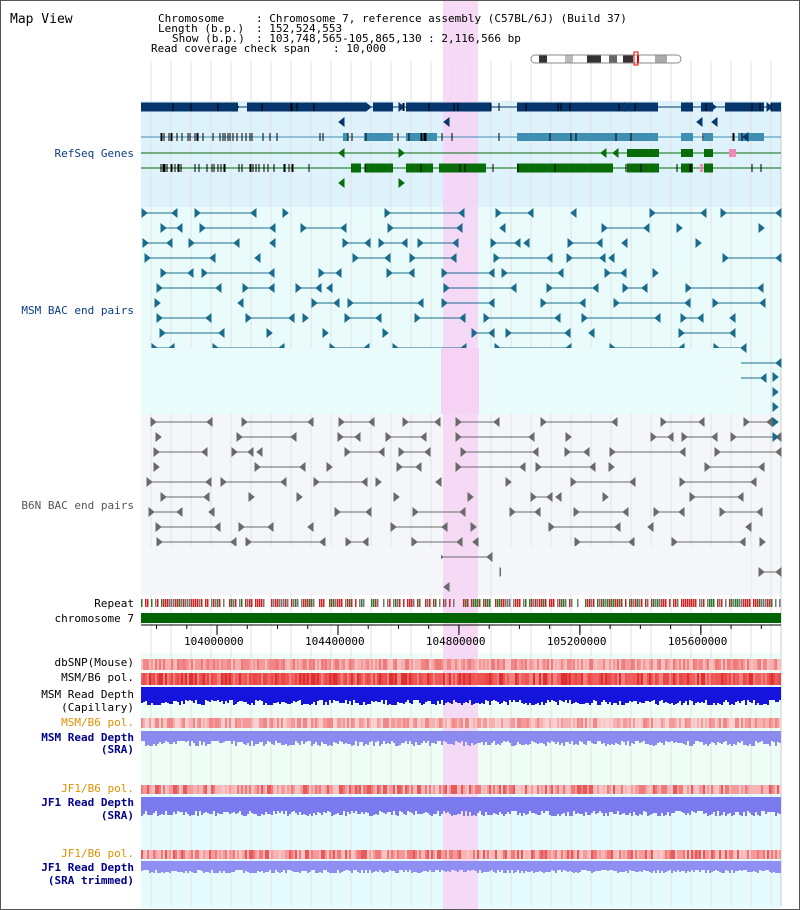 This screenshot has height=910, width=800. What do you see at coordinates (77, 310) in the screenshot?
I see `track-label-msm-bac: MSM BAC end pairs` at bounding box center [77, 310].